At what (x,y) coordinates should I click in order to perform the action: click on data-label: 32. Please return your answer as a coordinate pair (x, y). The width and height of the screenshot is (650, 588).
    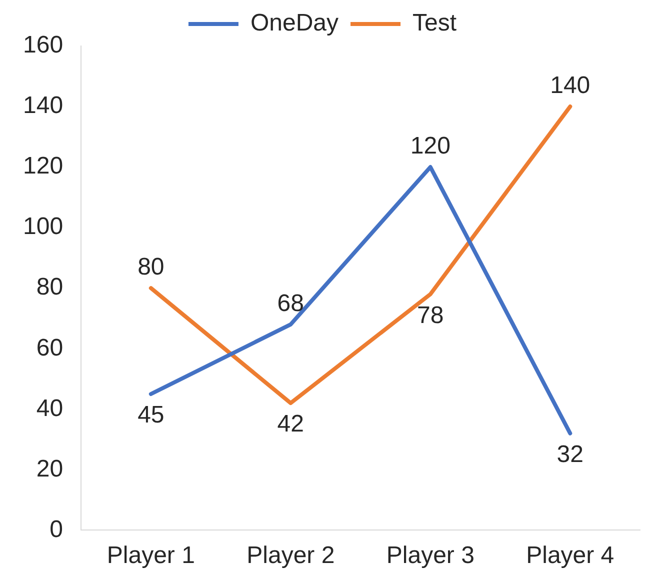
    Looking at the image, I should click on (570, 454).